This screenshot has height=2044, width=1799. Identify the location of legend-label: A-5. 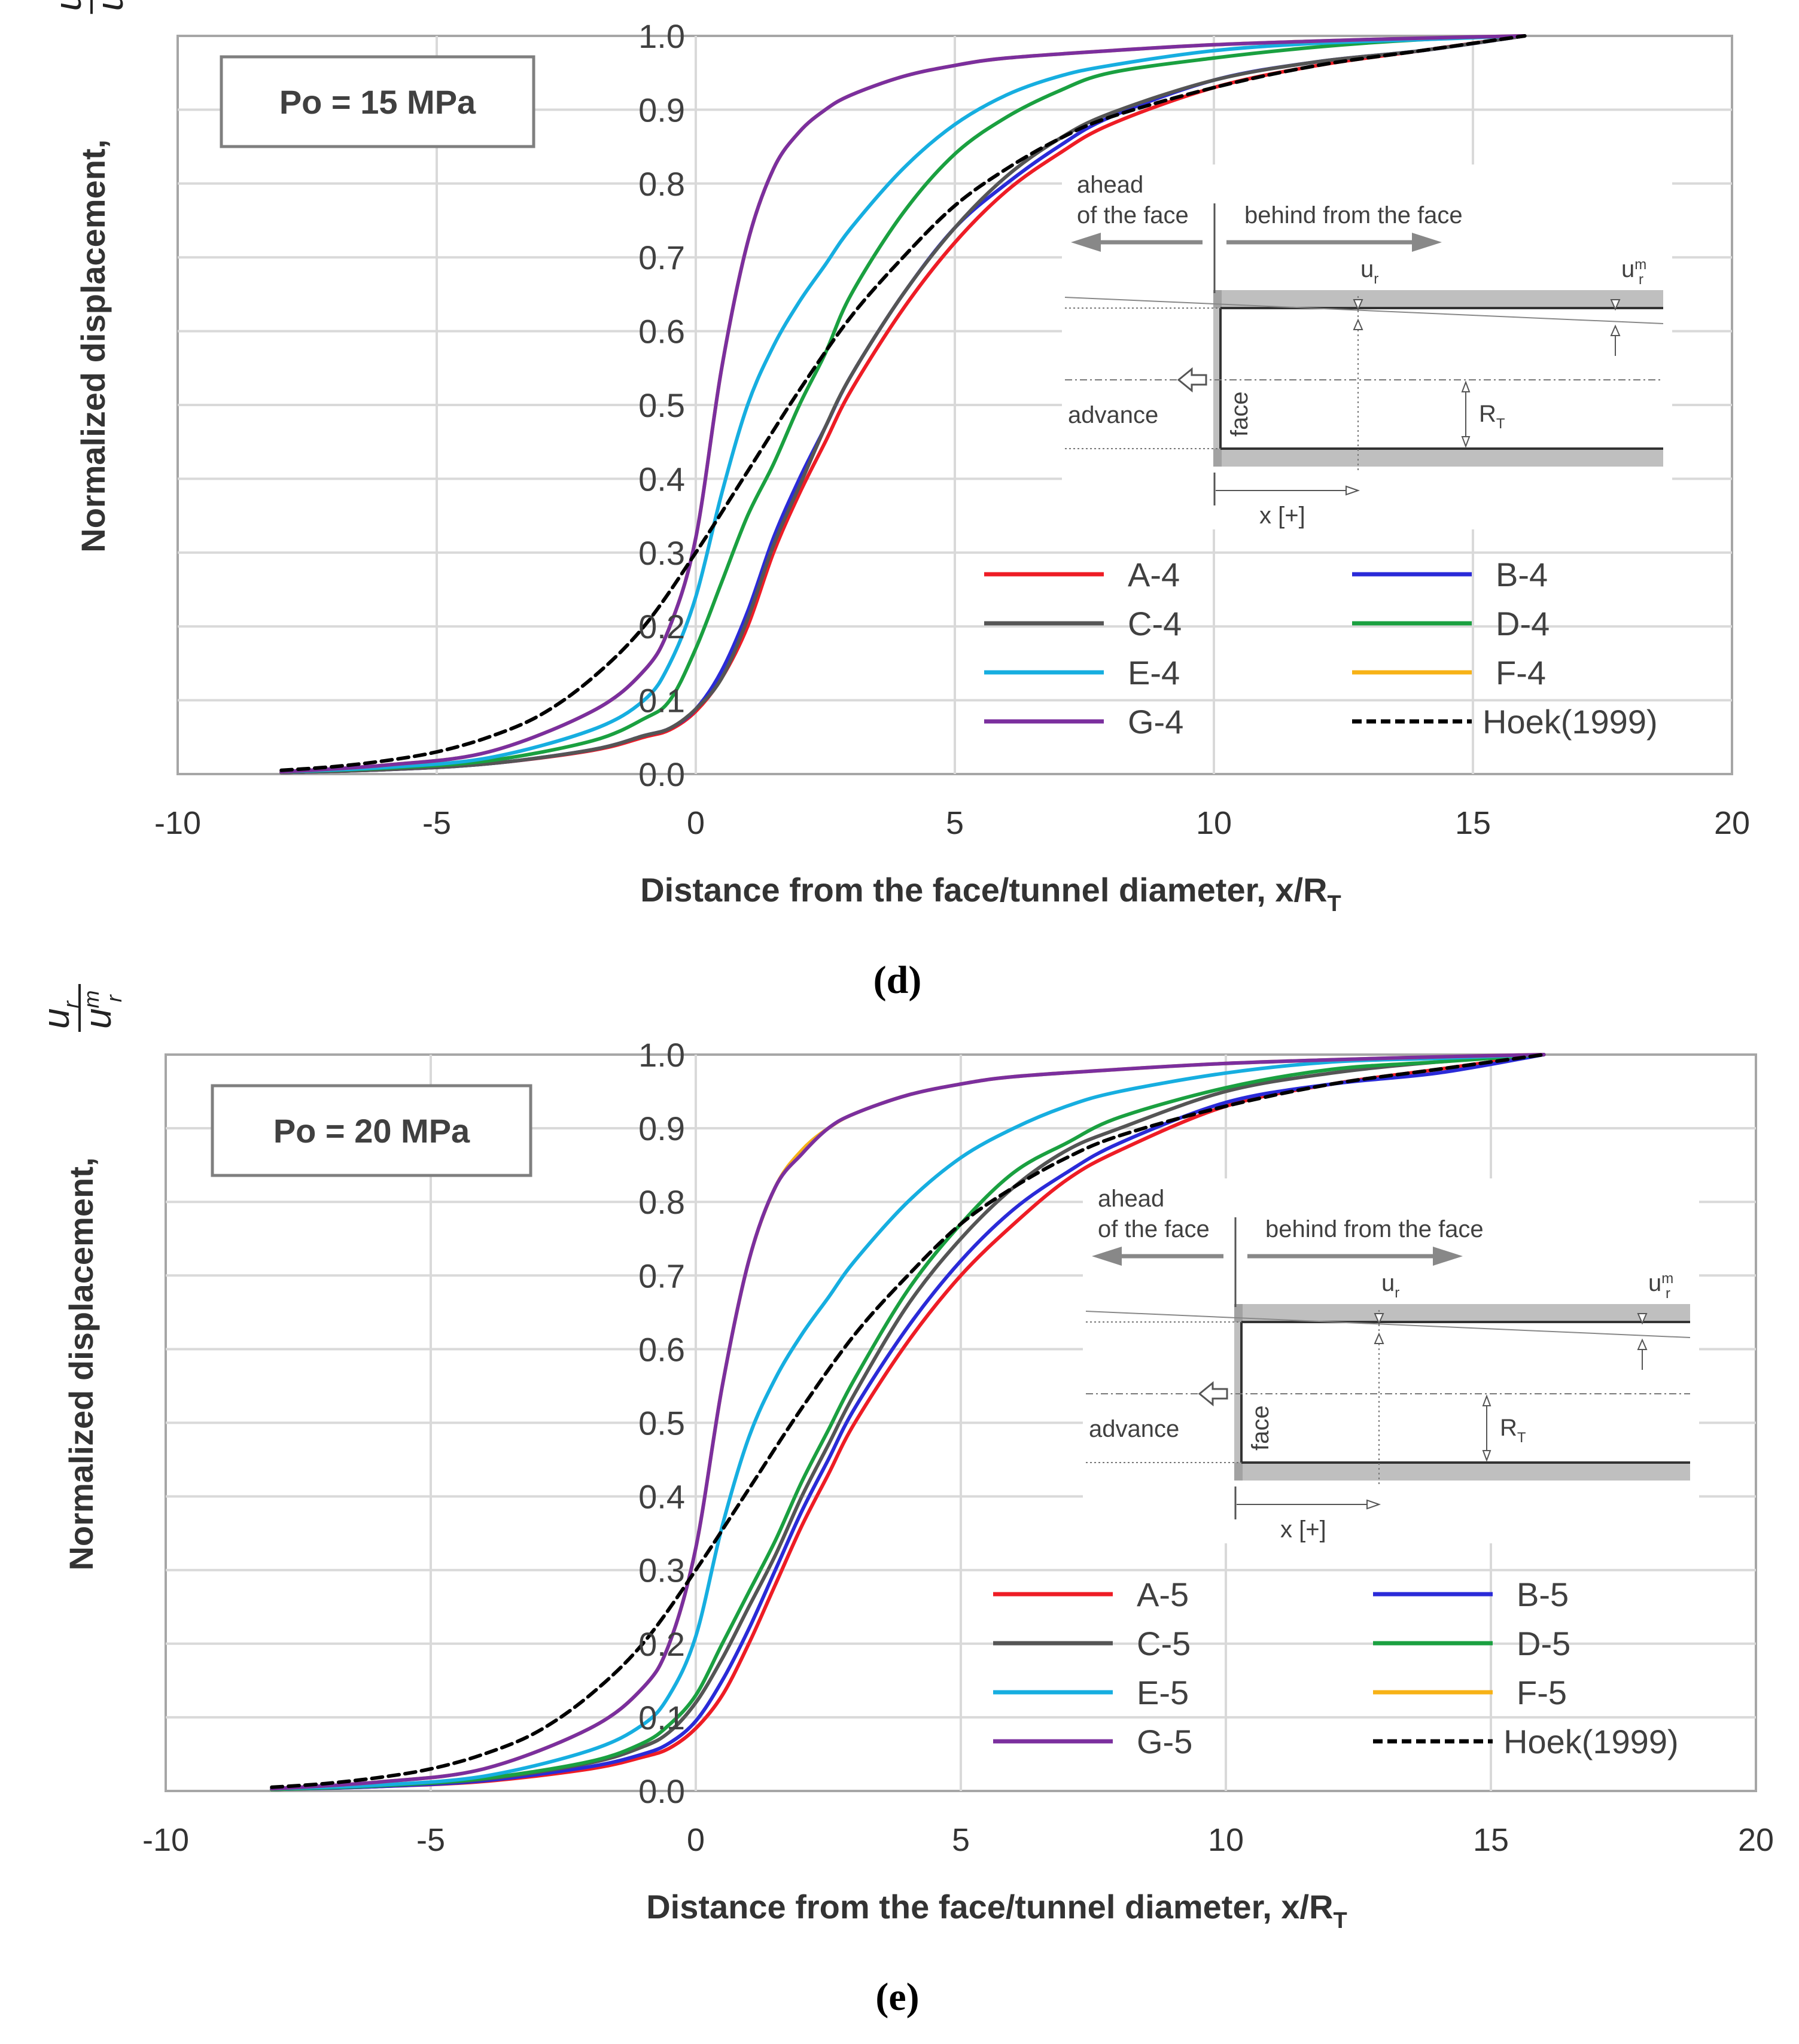
(1163, 1594).